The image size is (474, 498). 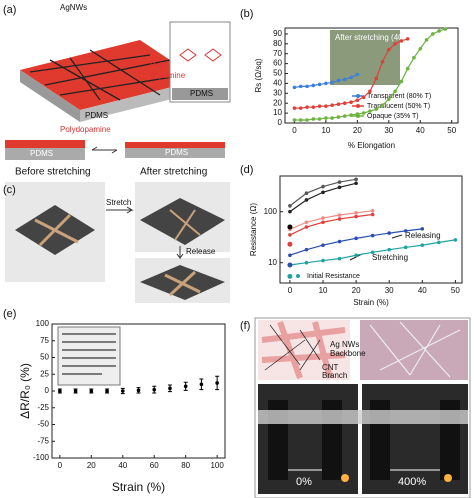 What do you see at coordinates (390, 257) in the screenshot?
I see `annotation: Stretching` at bounding box center [390, 257].